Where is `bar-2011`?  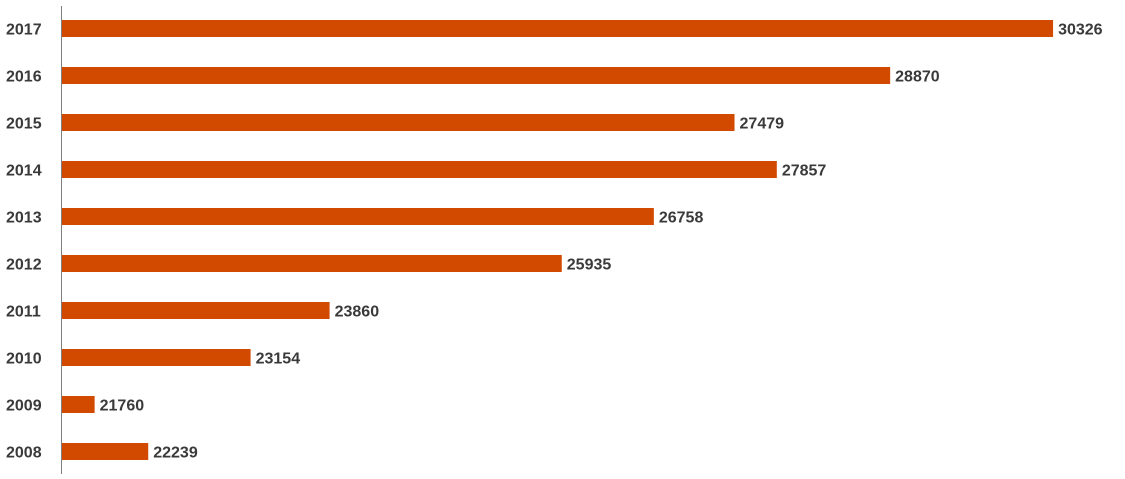 bar-2011 is located at coordinates (195, 310).